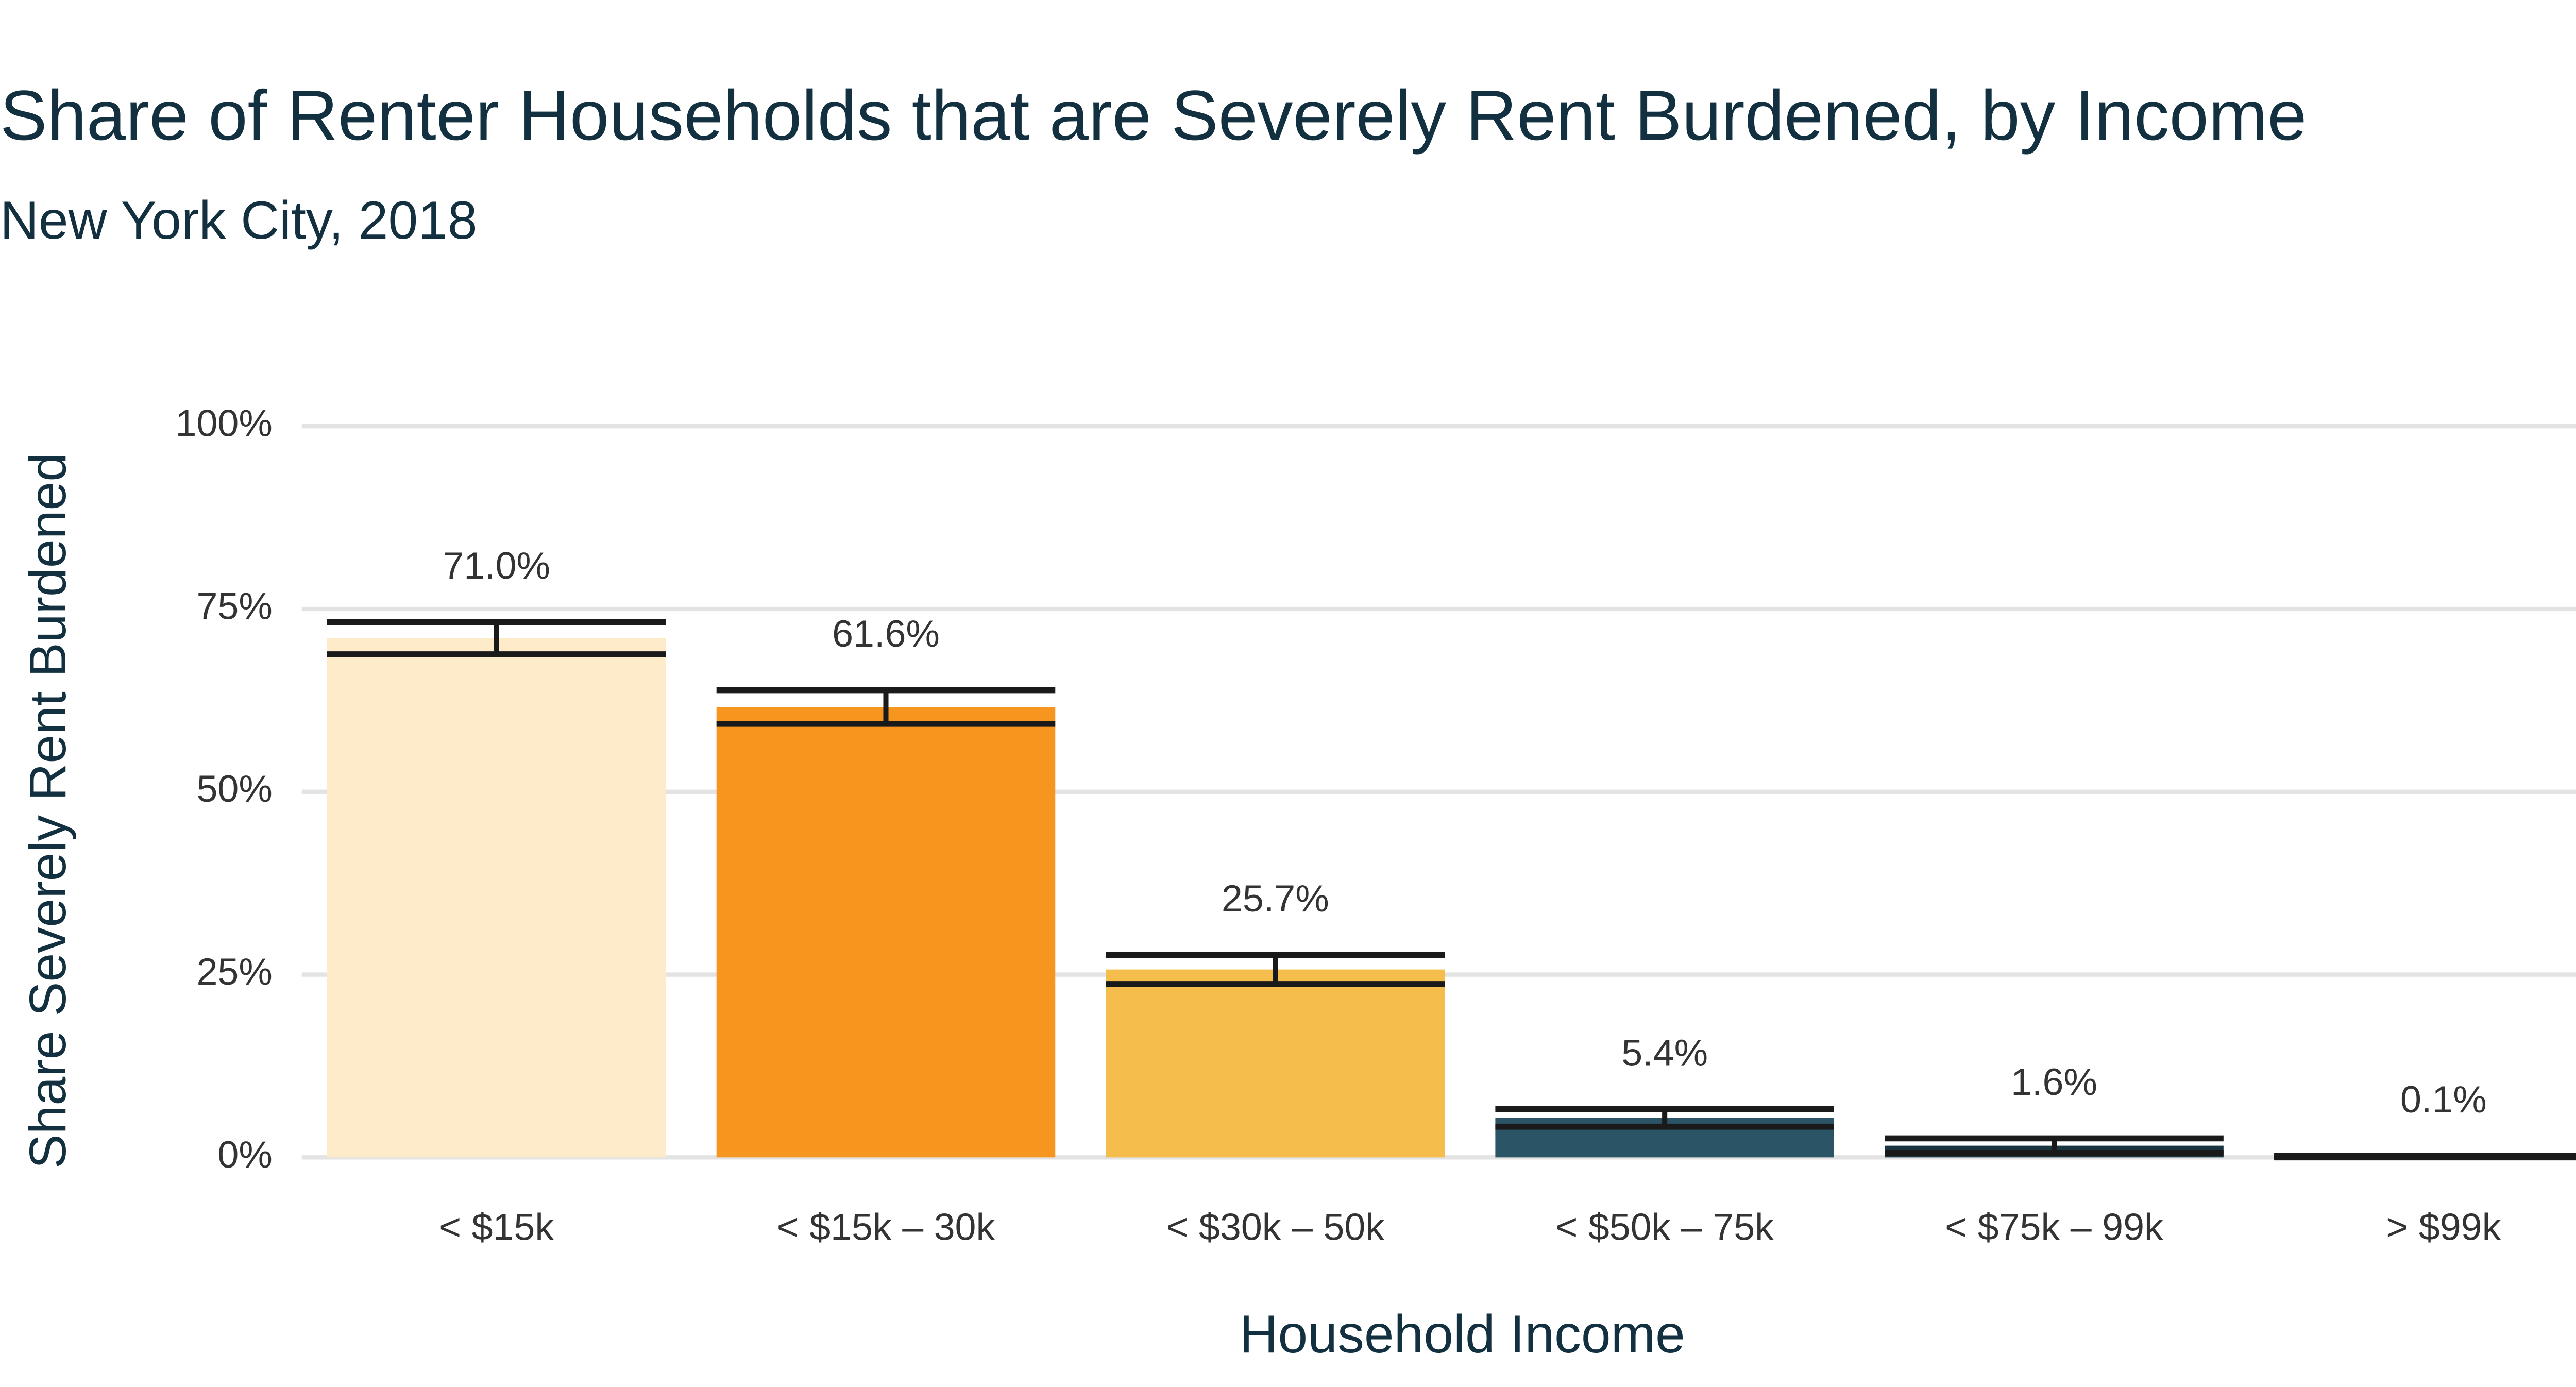 The image size is (2576, 1387). I want to click on y-tick-label: 100%, so click(225, 423).